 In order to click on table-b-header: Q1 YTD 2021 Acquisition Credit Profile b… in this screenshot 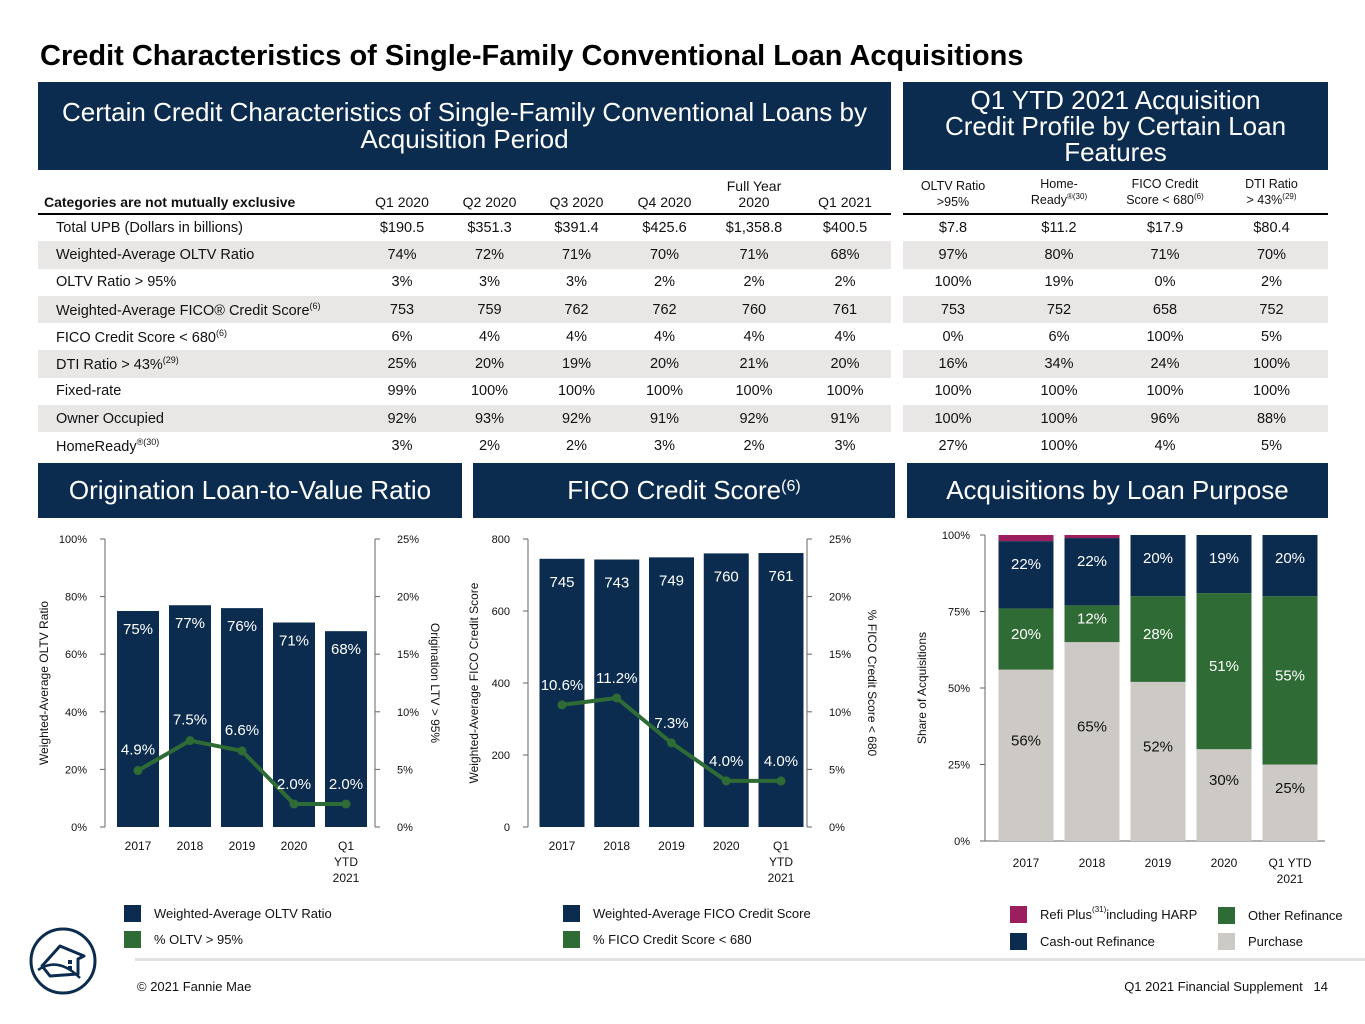, I will do `click(1115, 126)`.